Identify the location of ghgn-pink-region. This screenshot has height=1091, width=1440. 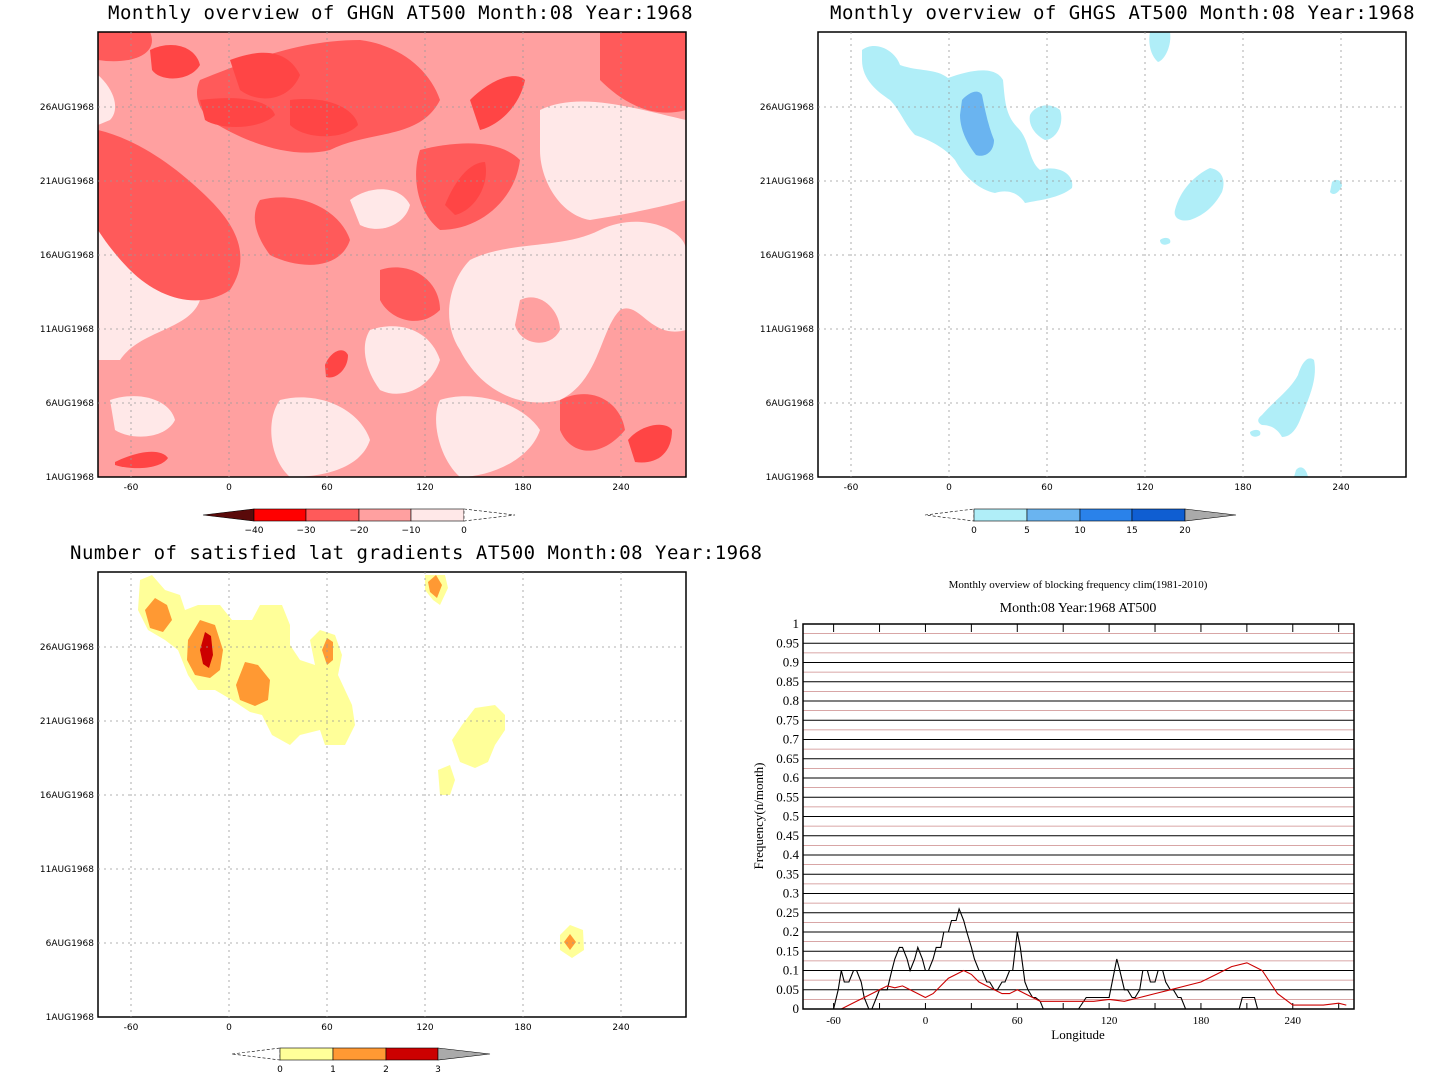
(537, 320).